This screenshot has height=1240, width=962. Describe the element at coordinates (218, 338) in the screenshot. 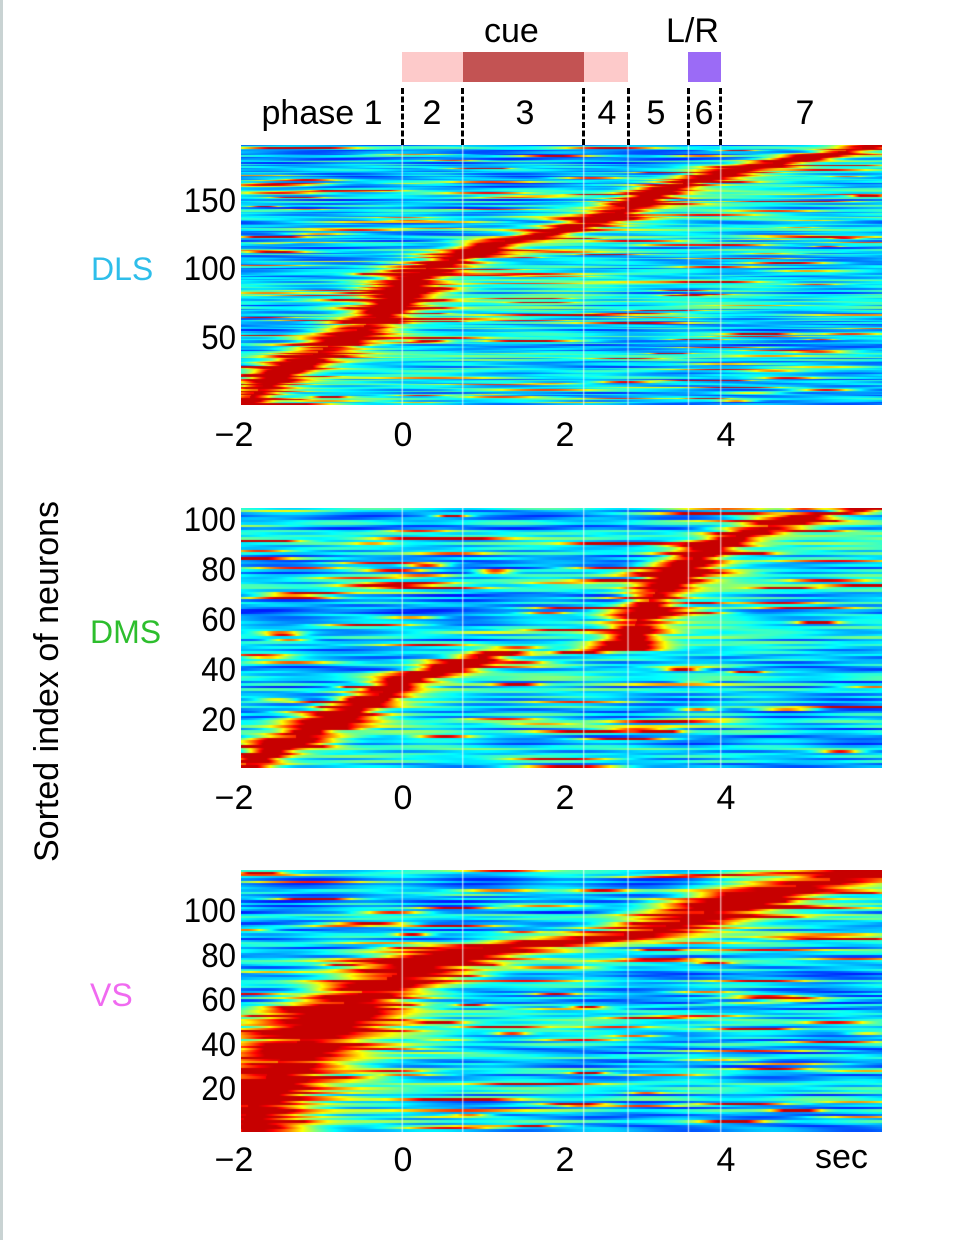

I see `ytick-label: 50` at that location.